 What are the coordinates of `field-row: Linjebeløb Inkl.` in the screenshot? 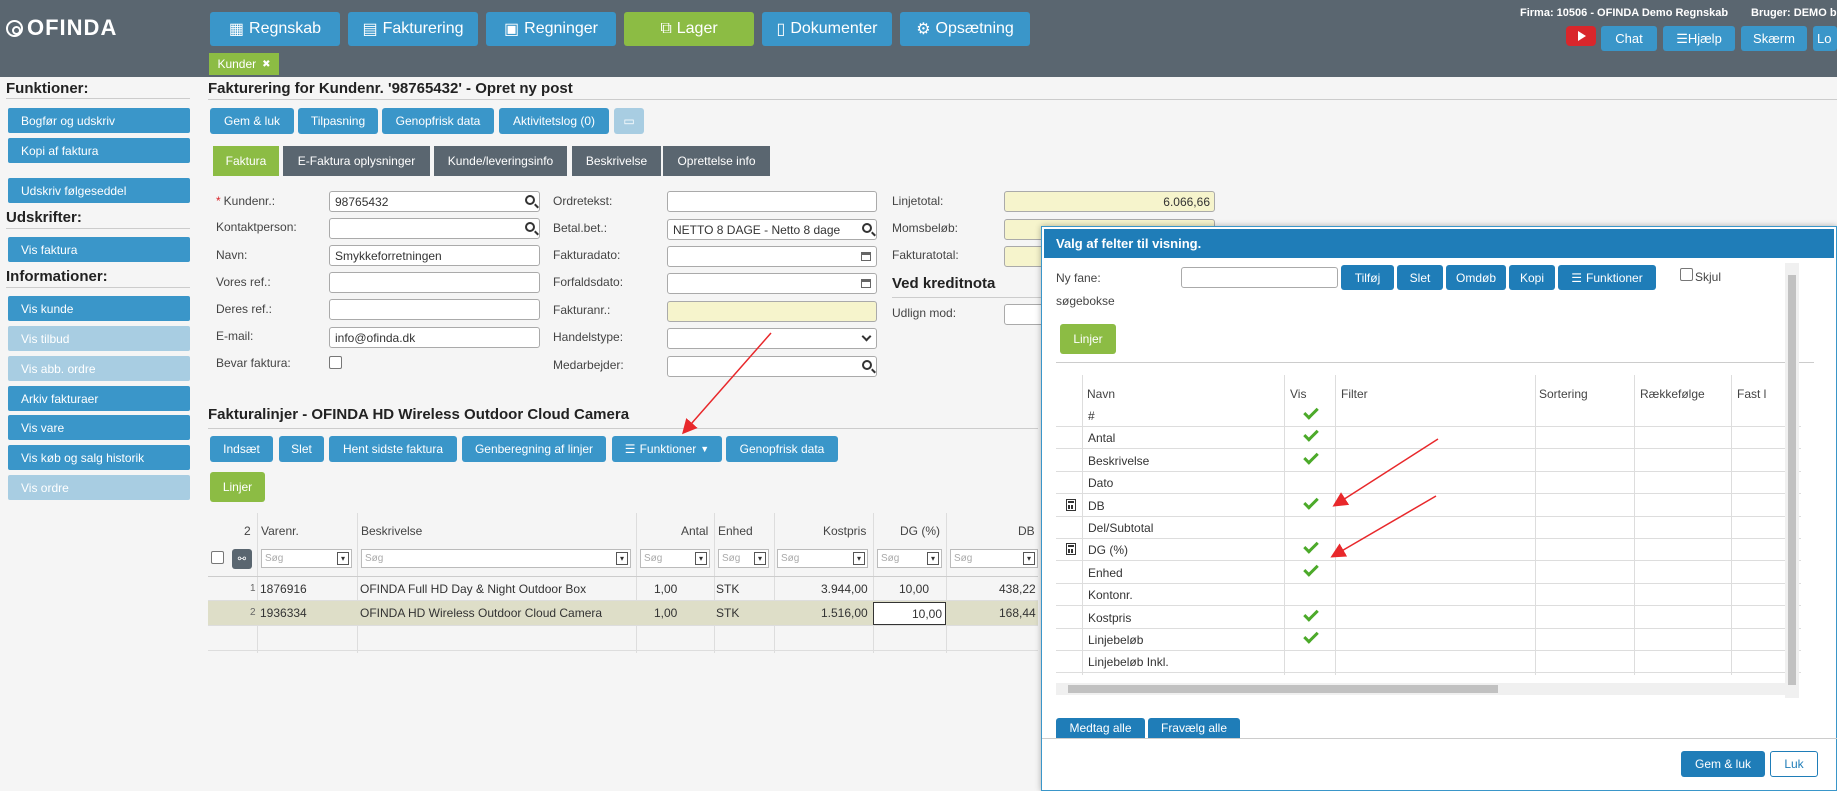 It's located at (1428, 662).